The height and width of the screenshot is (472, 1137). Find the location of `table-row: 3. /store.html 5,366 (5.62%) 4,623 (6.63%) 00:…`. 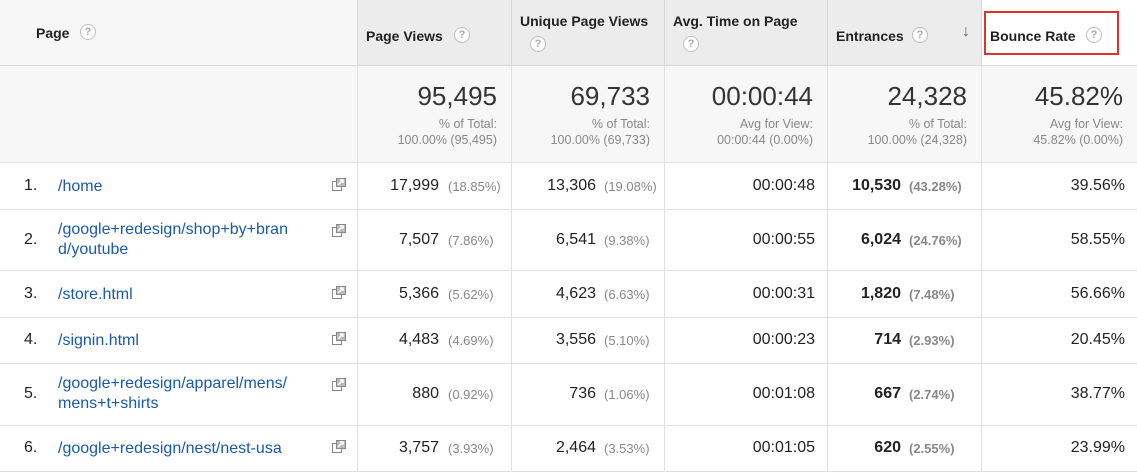

table-row: 3. /store.html 5,366 (5.62%) 4,623 (6.63%) 00:… is located at coordinates (568, 294).